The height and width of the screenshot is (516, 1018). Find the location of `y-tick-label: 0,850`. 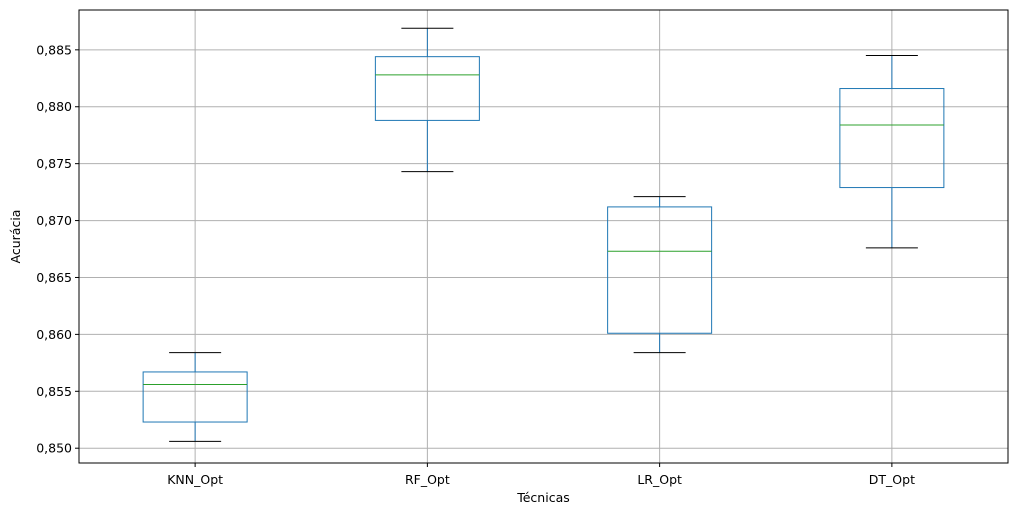

y-tick-label: 0,850 is located at coordinates (54, 448).